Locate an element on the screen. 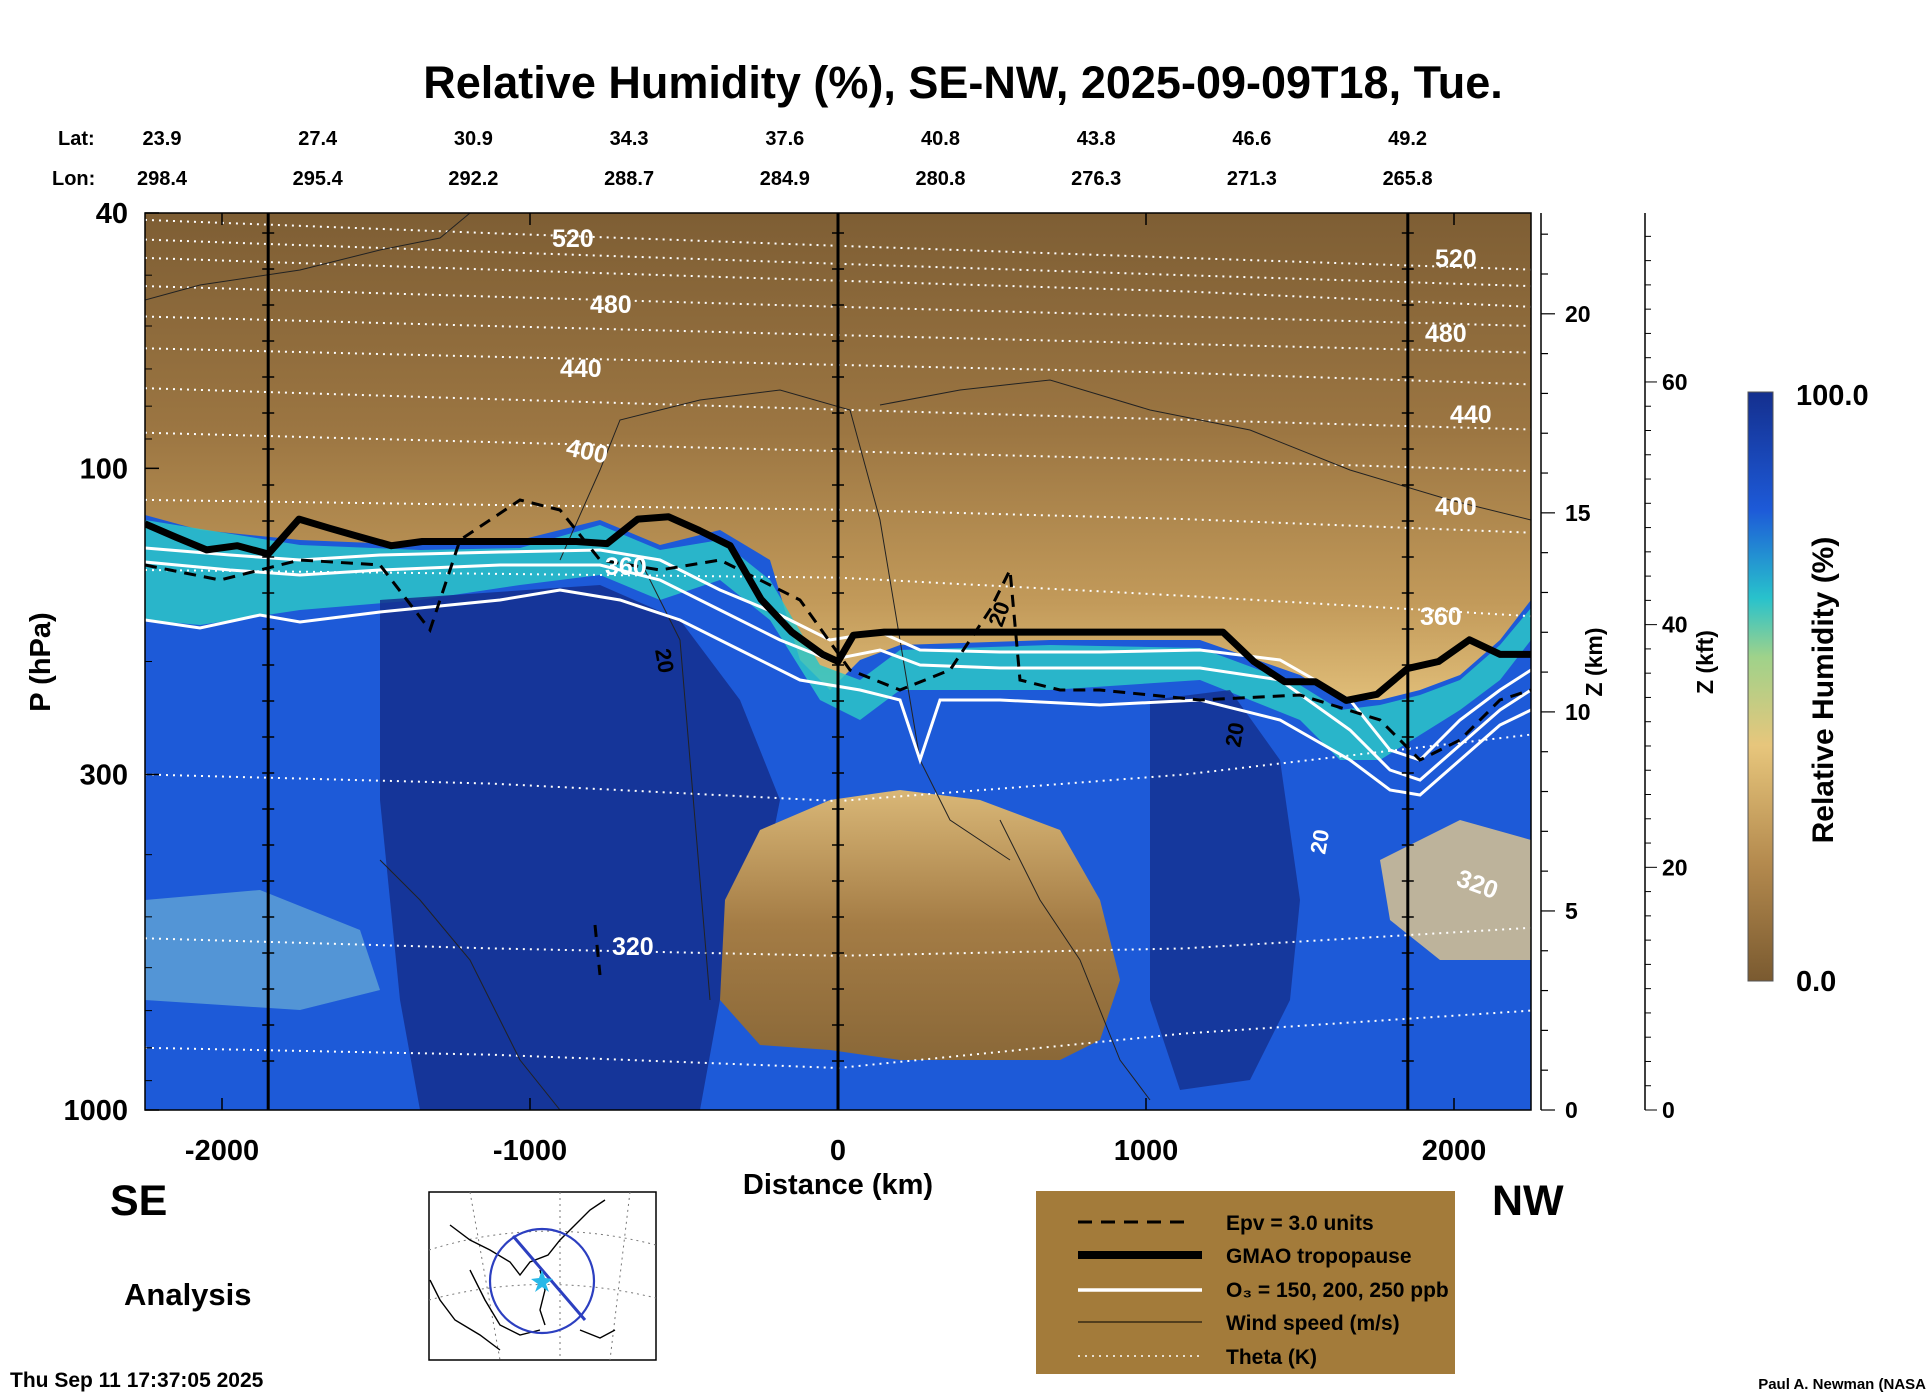 Image resolution: width=1926 pixels, height=1394 pixels. inset-map-gridlines is located at coordinates (542, 1276).